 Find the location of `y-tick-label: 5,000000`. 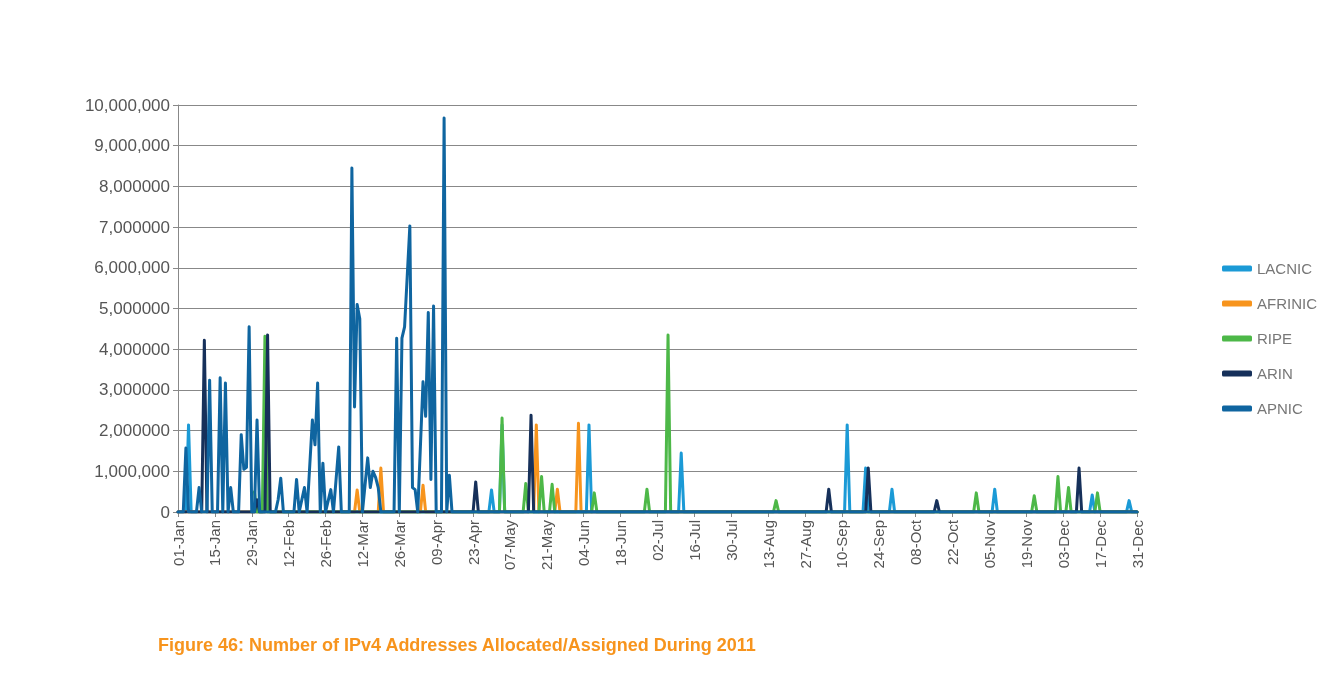

y-tick-label: 5,000000 is located at coordinates (134, 308).